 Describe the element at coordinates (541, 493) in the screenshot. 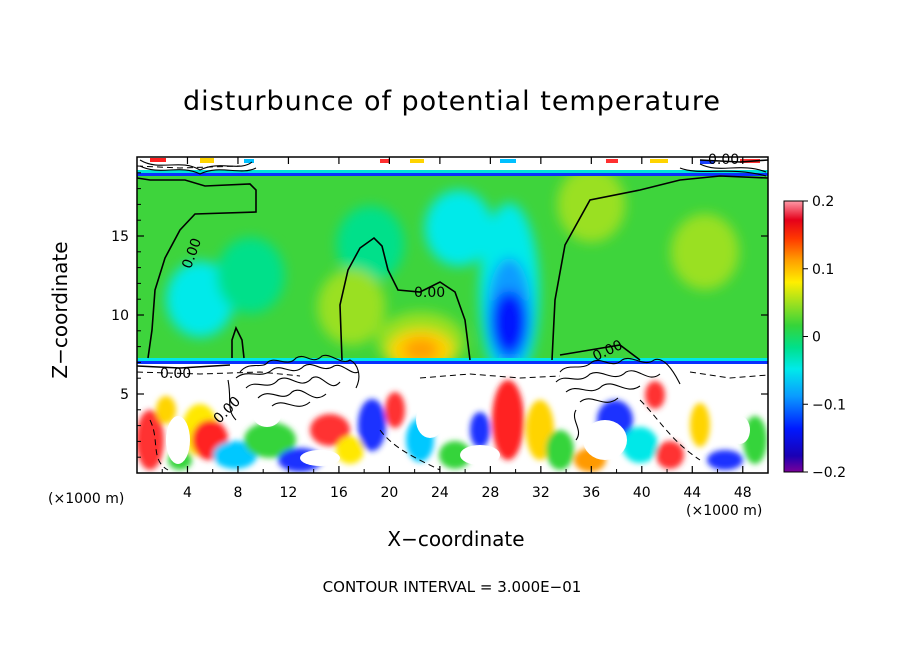

I see `x-tick-label: 32` at that location.